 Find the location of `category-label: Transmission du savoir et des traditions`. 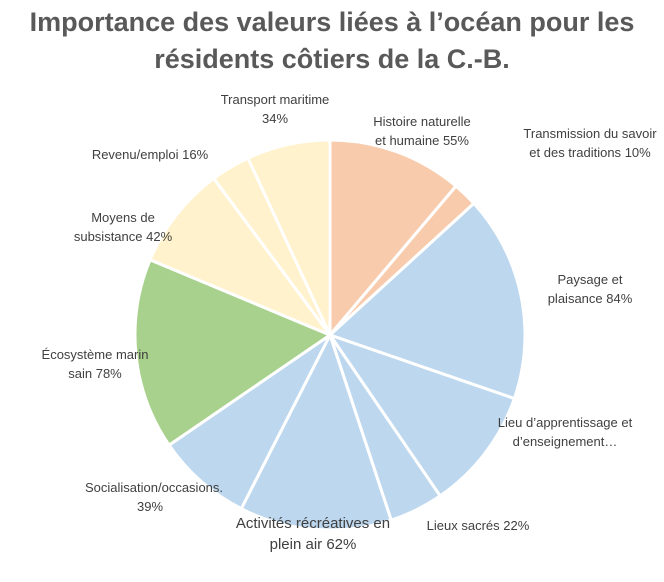

category-label: Transmission du savoir et des traditions is located at coordinates (590, 143).